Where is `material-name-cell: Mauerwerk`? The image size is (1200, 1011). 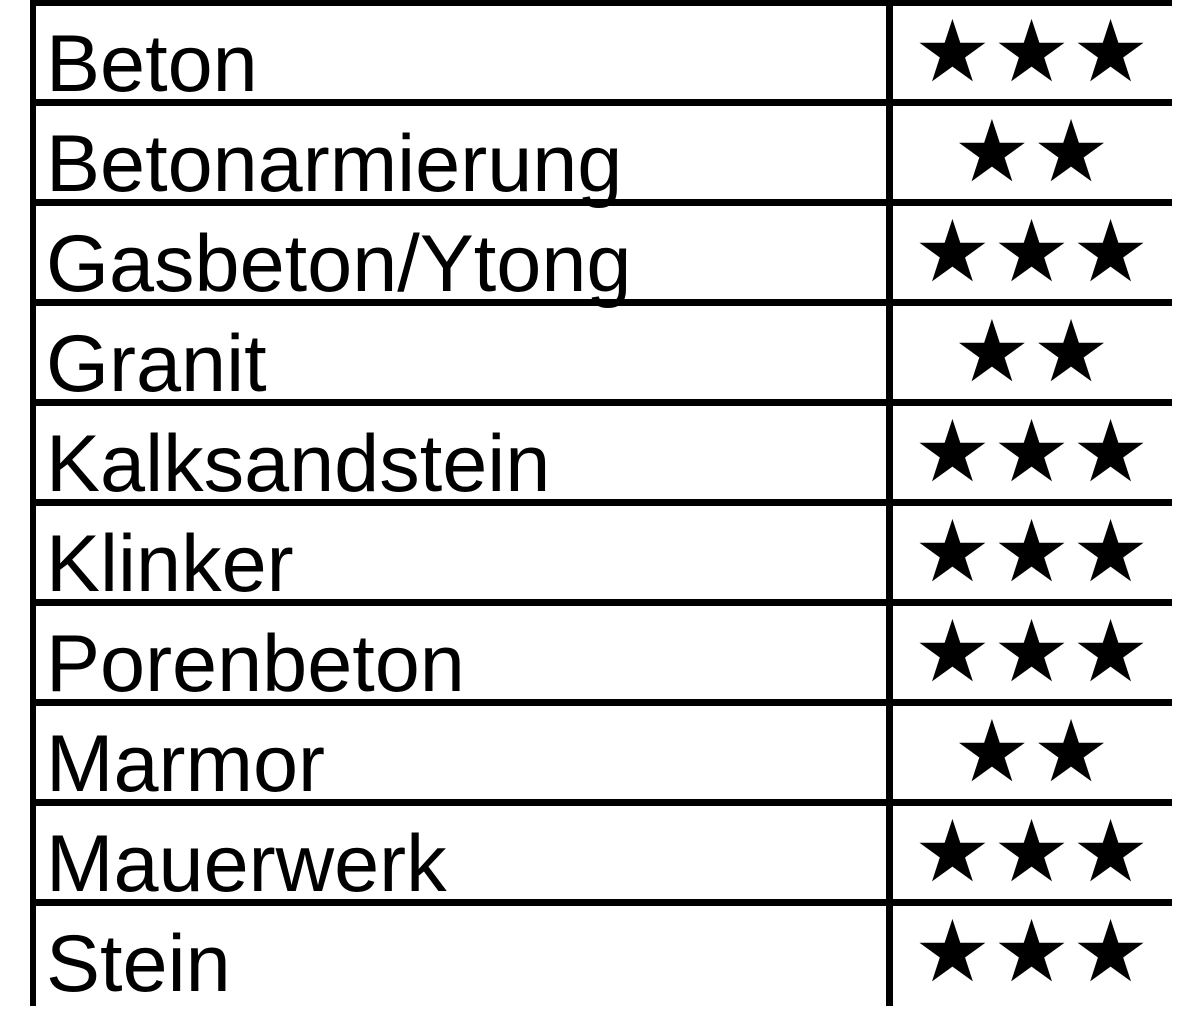
material-name-cell: Mauerwerk is located at coordinates (246, 864).